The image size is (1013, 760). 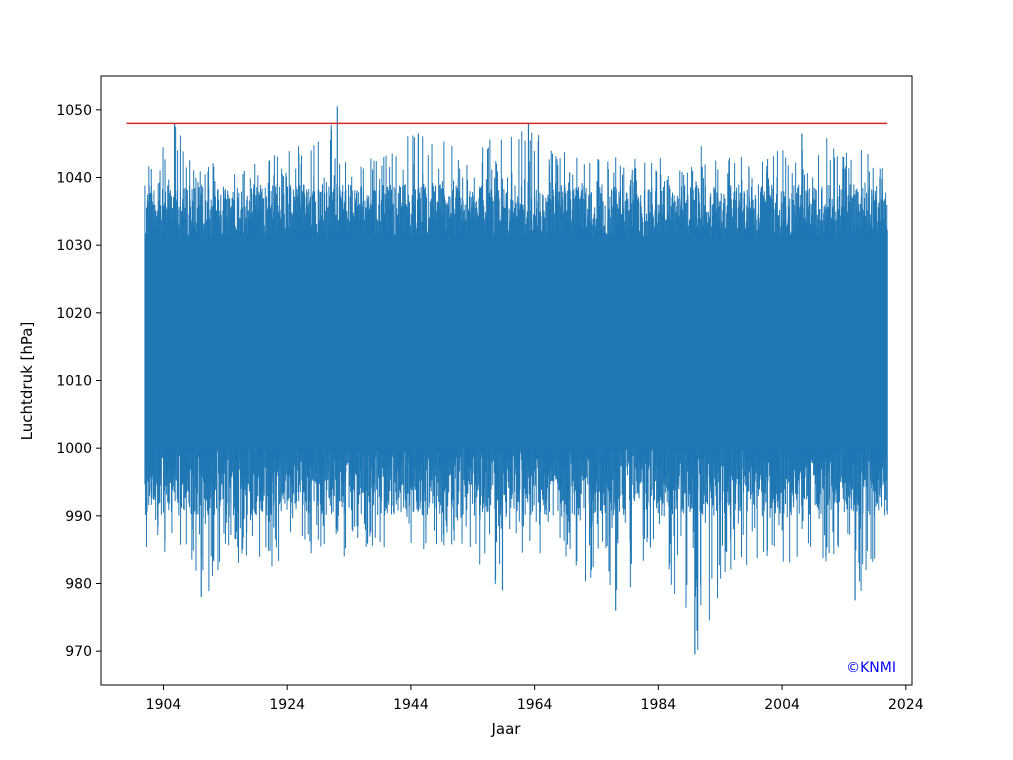 I want to click on y-tick-label: 1030, so click(x=74, y=246).